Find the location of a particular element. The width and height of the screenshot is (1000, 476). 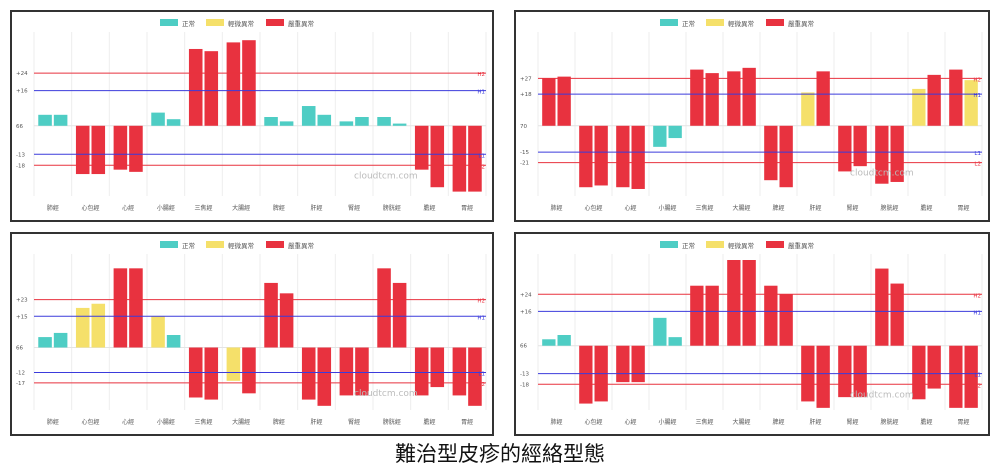

reference-line-value: +15 is located at coordinates (22, 317).